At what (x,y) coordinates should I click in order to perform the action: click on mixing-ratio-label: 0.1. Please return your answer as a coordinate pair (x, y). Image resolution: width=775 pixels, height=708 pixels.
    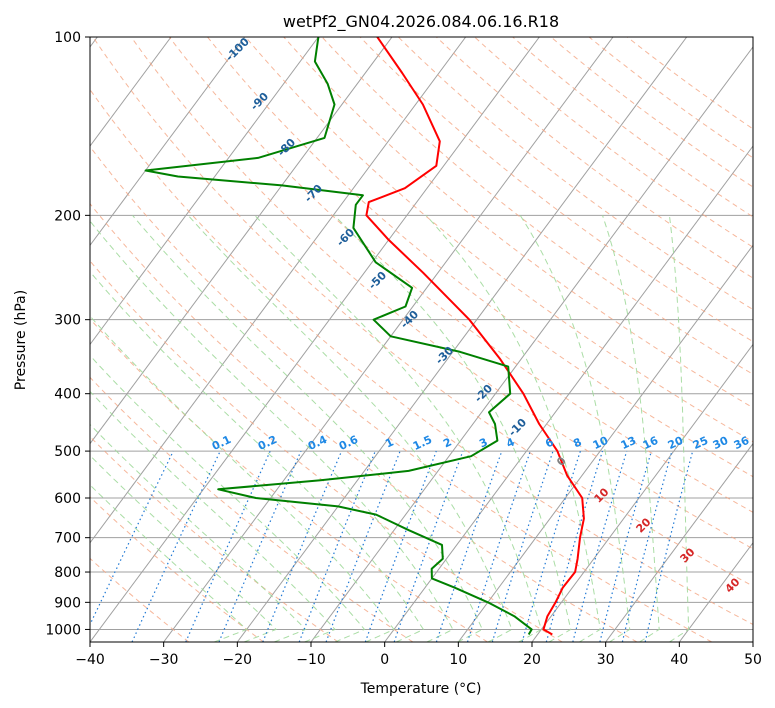
    Looking at the image, I should click on (221, 443).